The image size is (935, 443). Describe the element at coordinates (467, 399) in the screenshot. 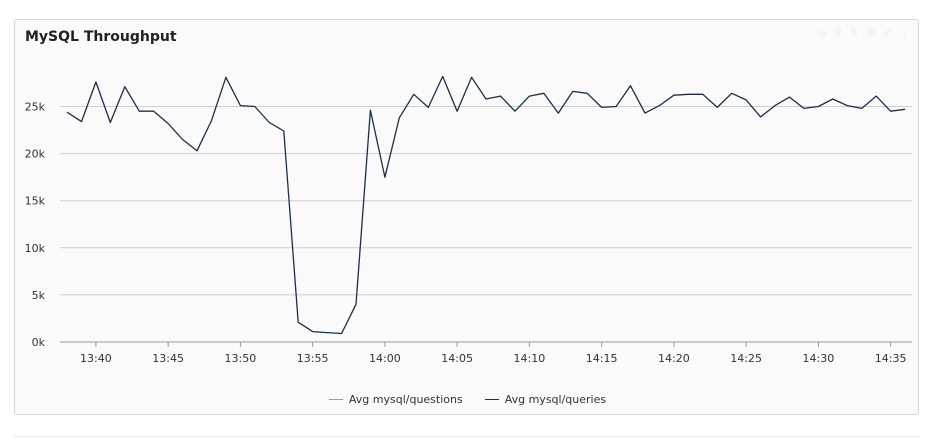

I see `chart-legend: Avg mysql/questions Avg mysql/queries` at that location.